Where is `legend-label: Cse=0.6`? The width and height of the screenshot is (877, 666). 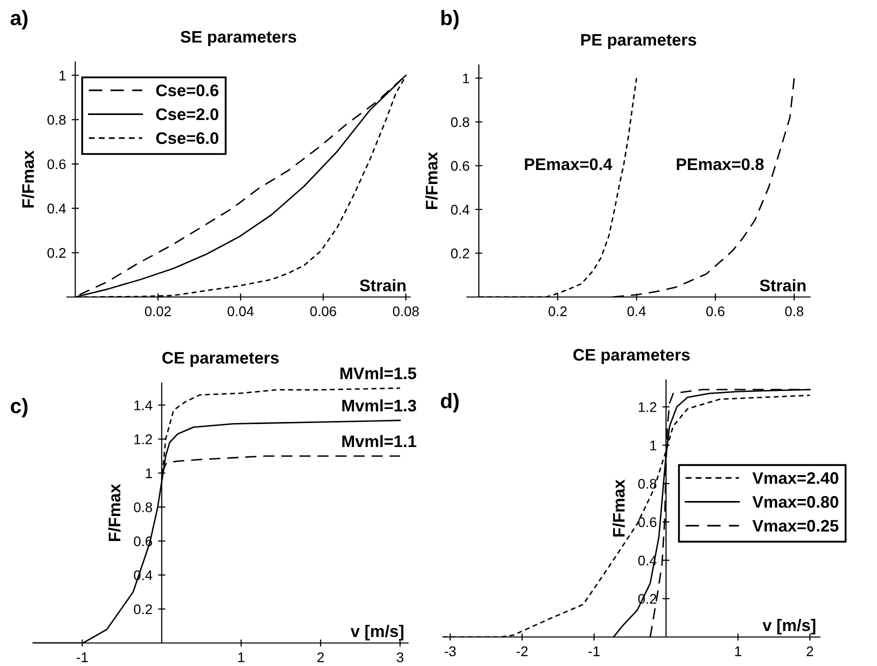 legend-label: Cse=0.6 is located at coordinates (187, 90).